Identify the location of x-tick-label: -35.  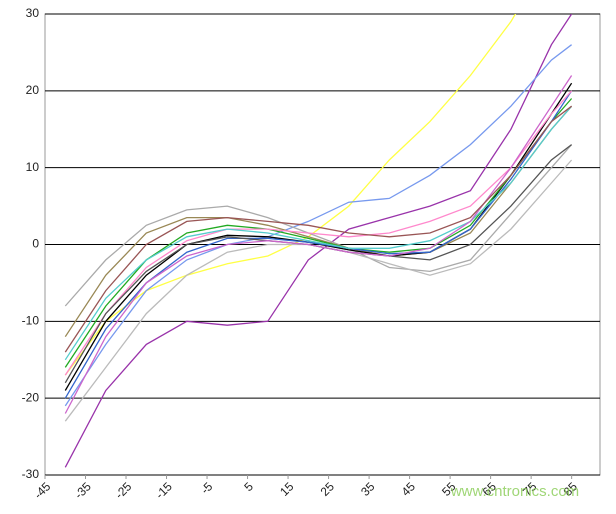
(83, 490).